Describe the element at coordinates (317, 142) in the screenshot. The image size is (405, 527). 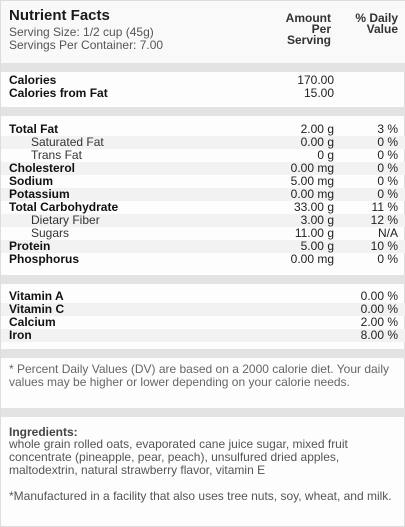
I see `nutrient-amount: 0.00 g` at that location.